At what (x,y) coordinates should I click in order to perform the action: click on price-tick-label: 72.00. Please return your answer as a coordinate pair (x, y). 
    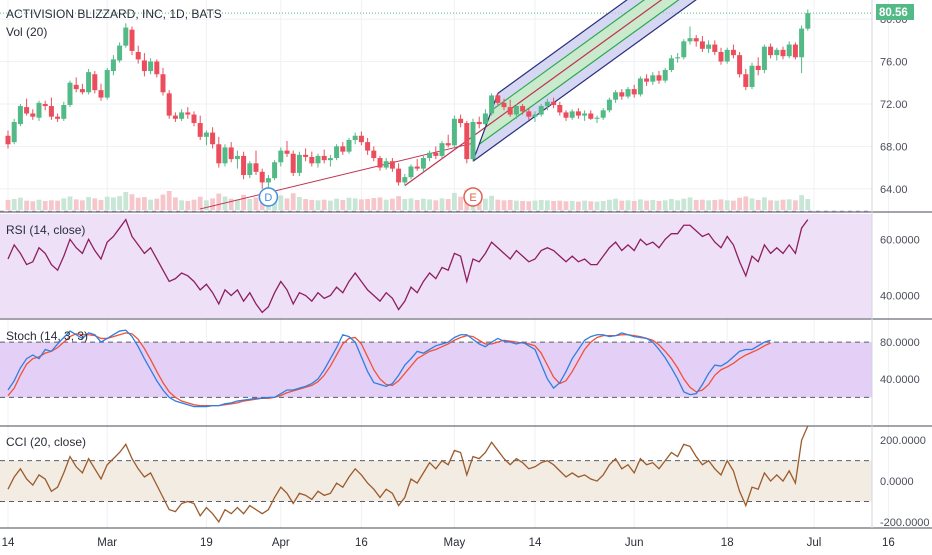
    Looking at the image, I should click on (894, 105).